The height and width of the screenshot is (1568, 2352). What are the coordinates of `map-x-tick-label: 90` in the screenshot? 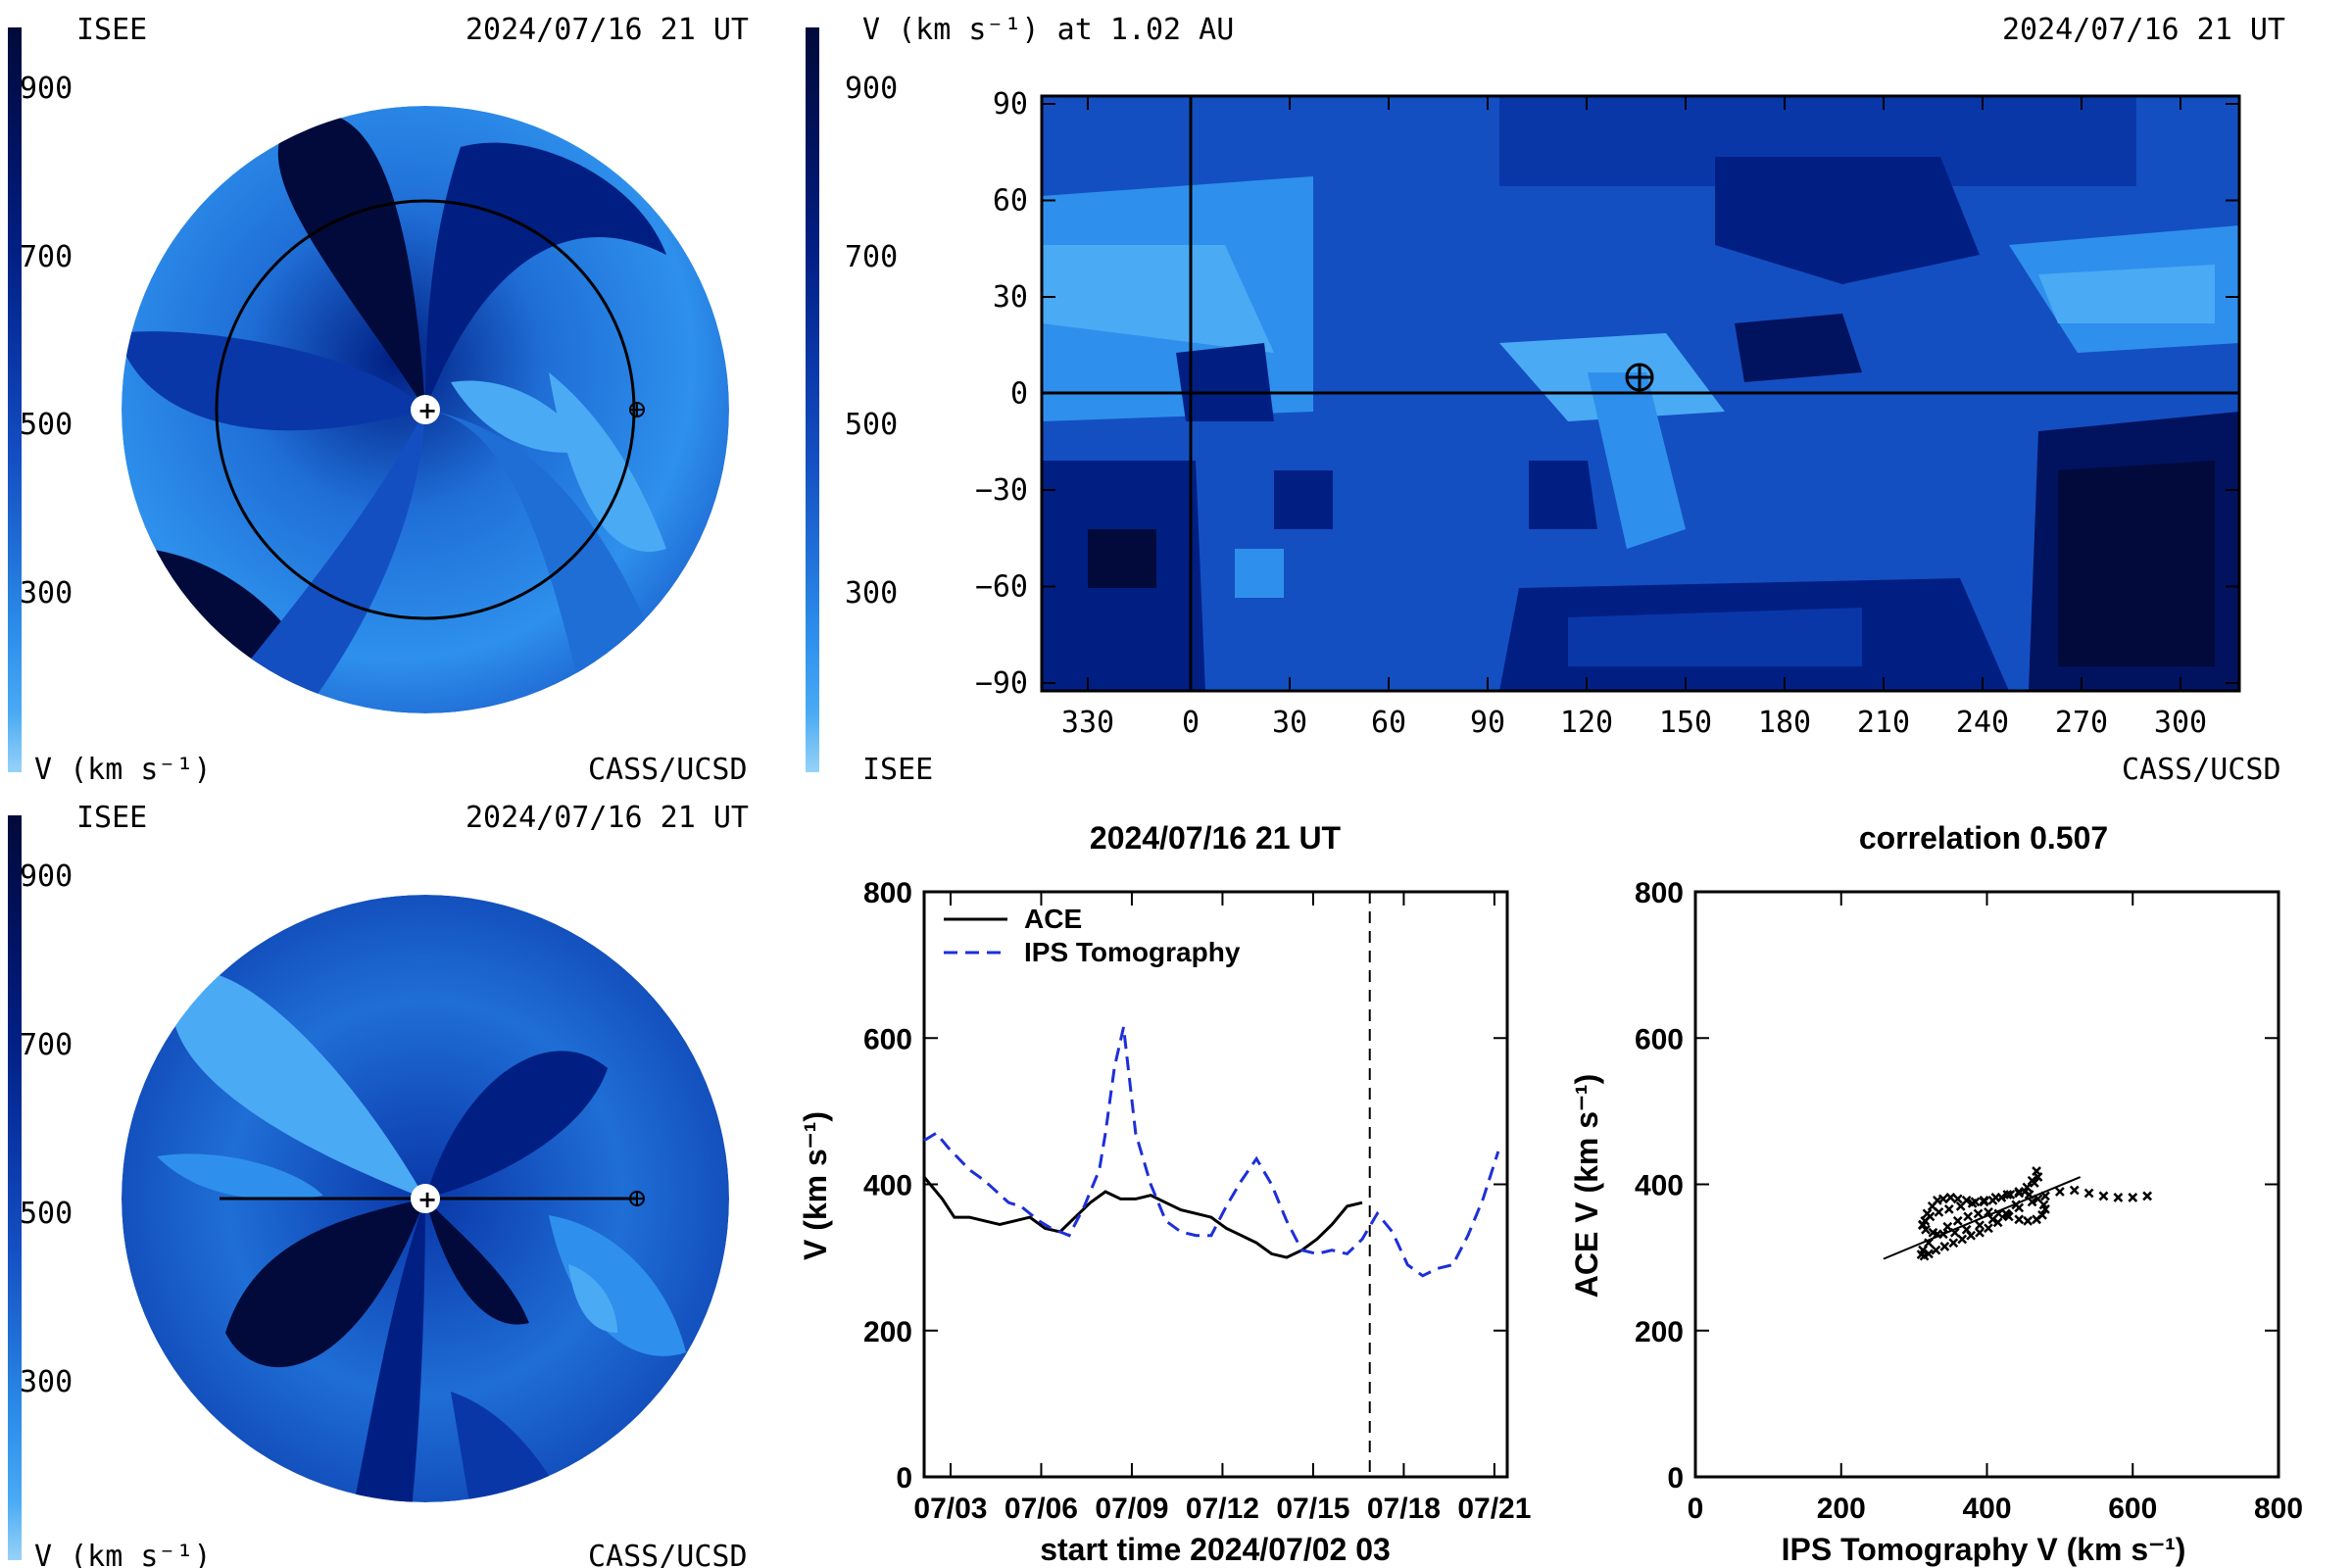 It's located at (1487, 723).